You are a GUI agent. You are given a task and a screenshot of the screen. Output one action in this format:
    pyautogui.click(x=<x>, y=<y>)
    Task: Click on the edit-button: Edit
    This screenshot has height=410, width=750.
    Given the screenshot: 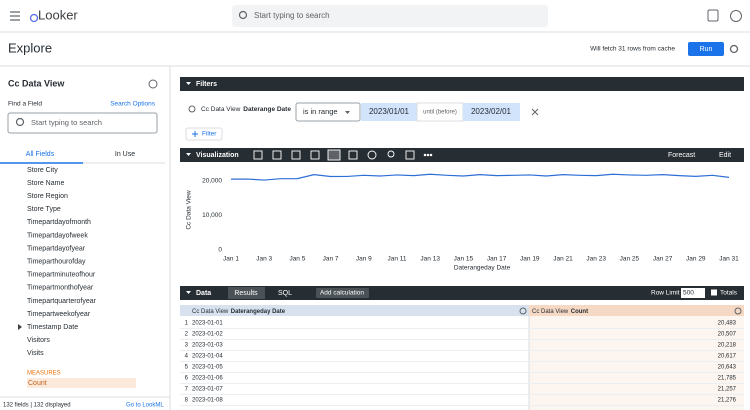 What is the action you would take?
    pyautogui.click(x=725, y=155)
    